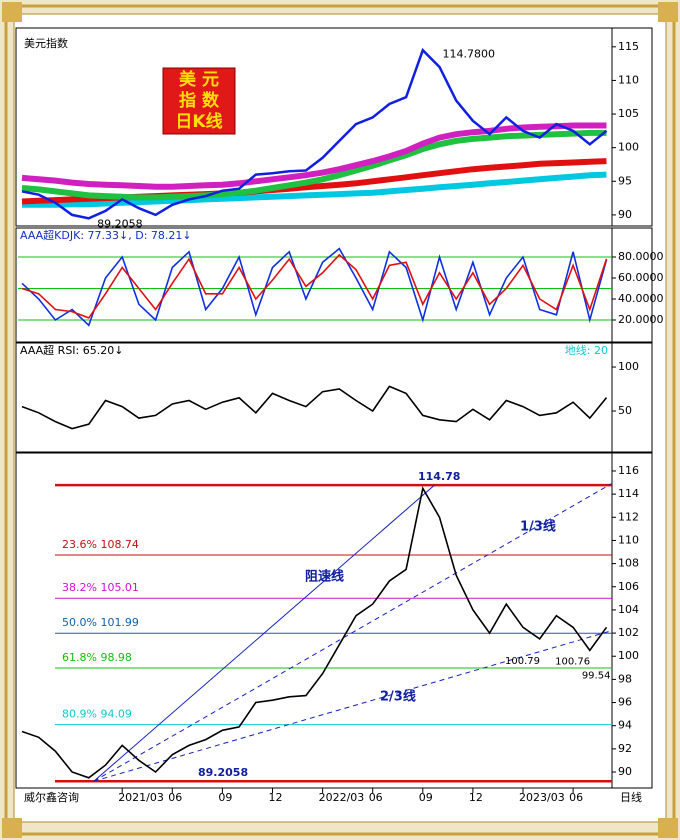 The image size is (680, 840). Describe the element at coordinates (628, 563) in the screenshot. I see `y-tick-label: 108` at that location.